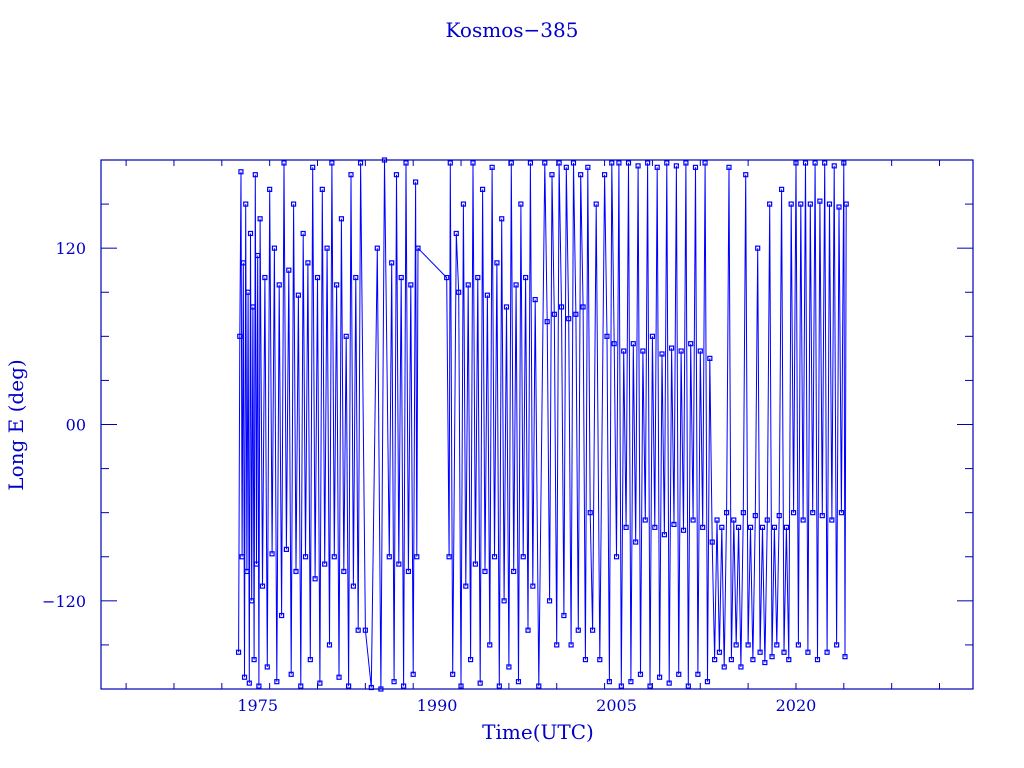 The image size is (1024, 768). What do you see at coordinates (437, 705) in the screenshot?
I see `x-tick-label: 1990` at bounding box center [437, 705].